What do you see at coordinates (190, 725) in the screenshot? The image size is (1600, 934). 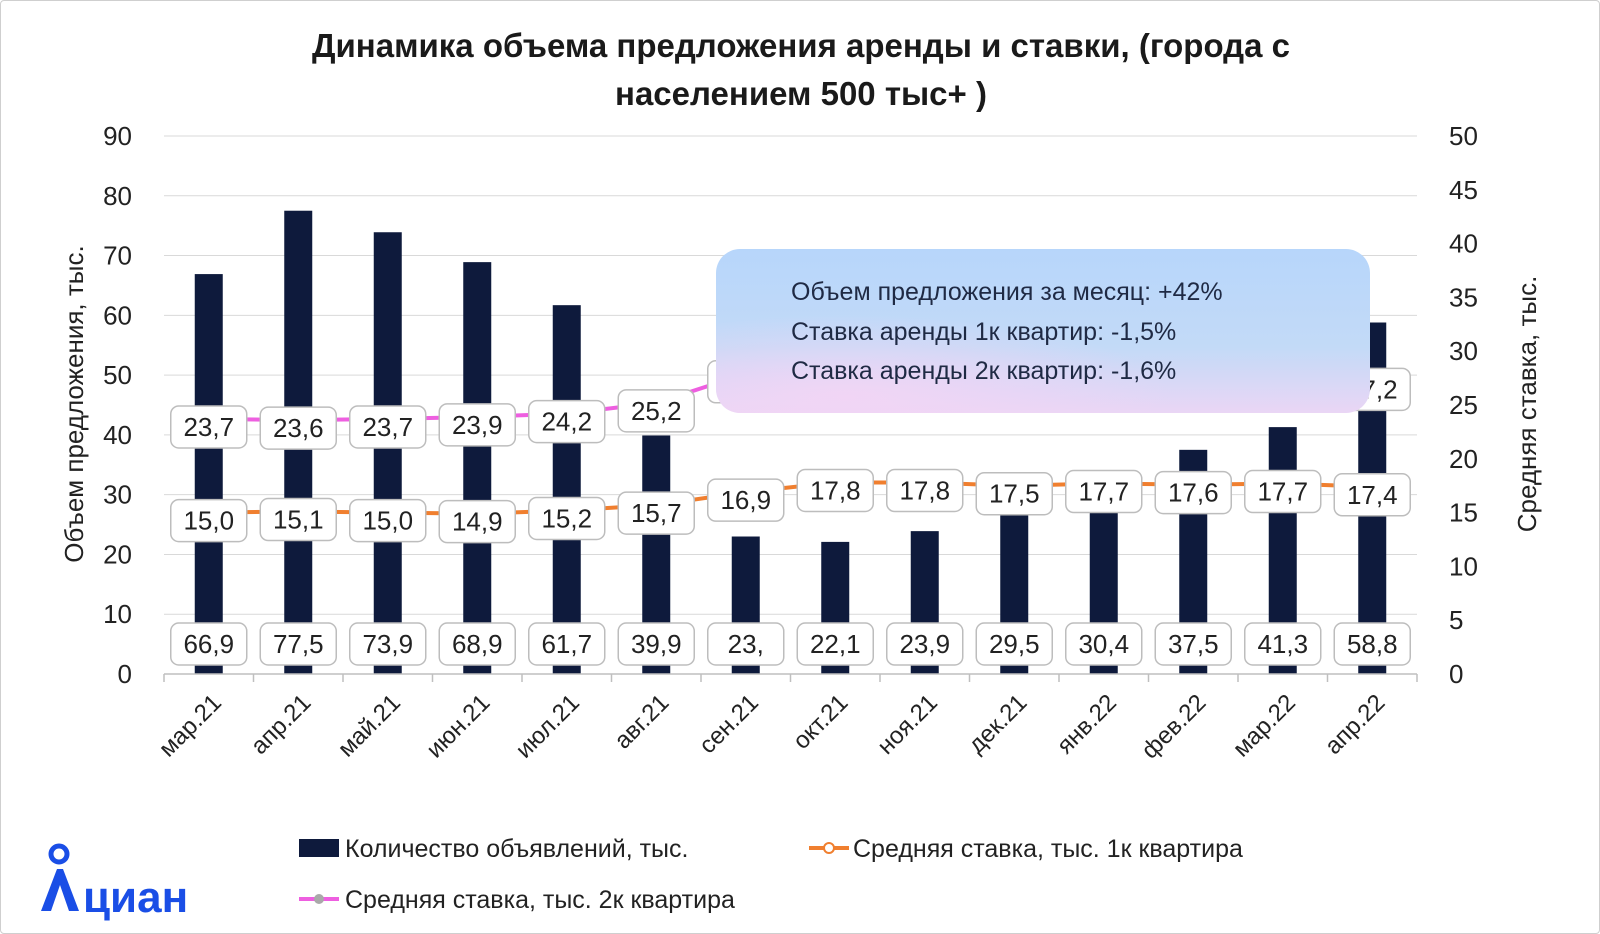 I see `x-tick-label: мар.21` at bounding box center [190, 725].